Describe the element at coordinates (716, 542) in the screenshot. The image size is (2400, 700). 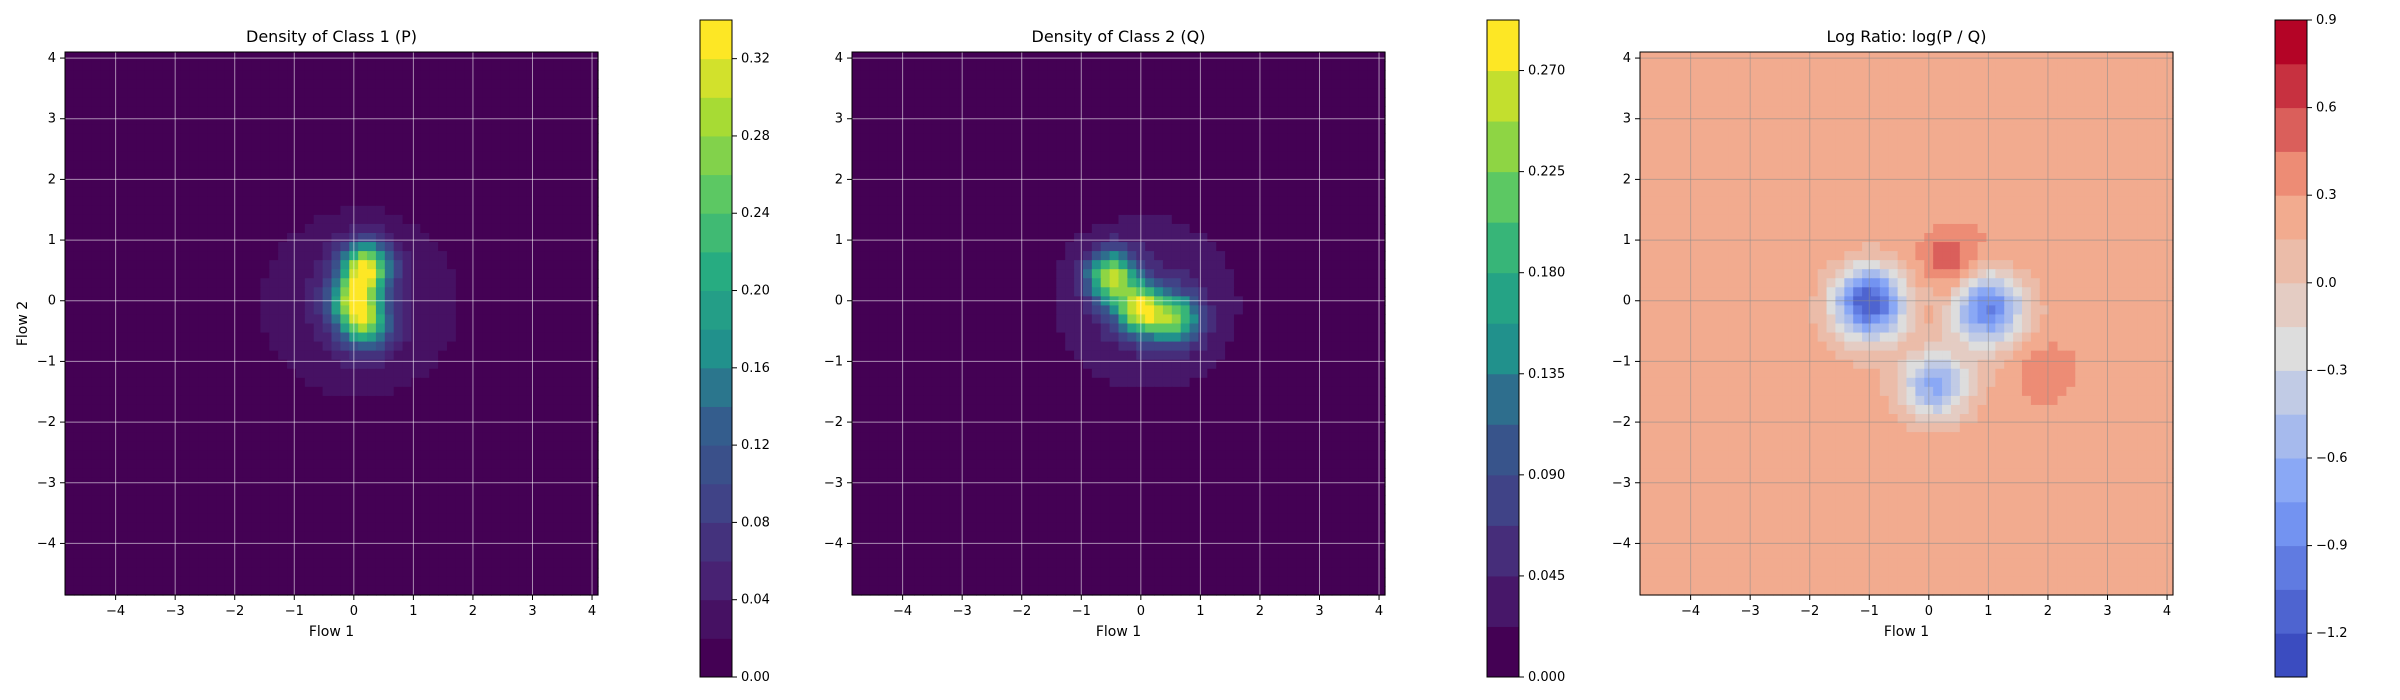
I see `colorbar-level` at that location.